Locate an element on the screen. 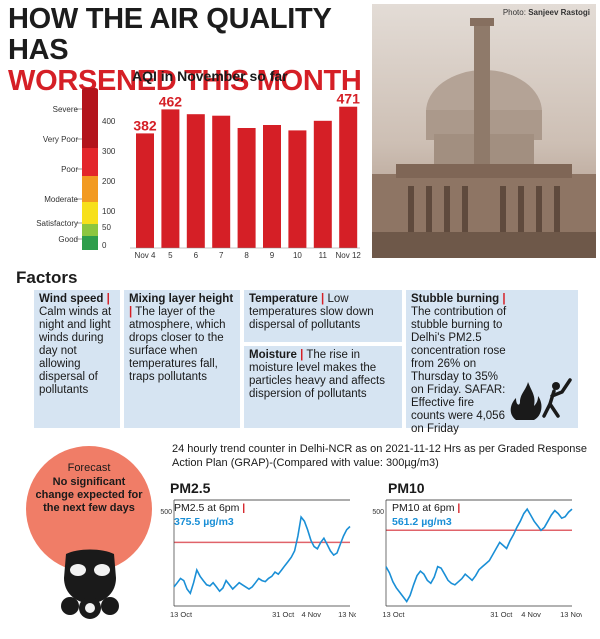 The height and width of the screenshot is (639, 600). building-illustration is located at coordinates (484, 131).